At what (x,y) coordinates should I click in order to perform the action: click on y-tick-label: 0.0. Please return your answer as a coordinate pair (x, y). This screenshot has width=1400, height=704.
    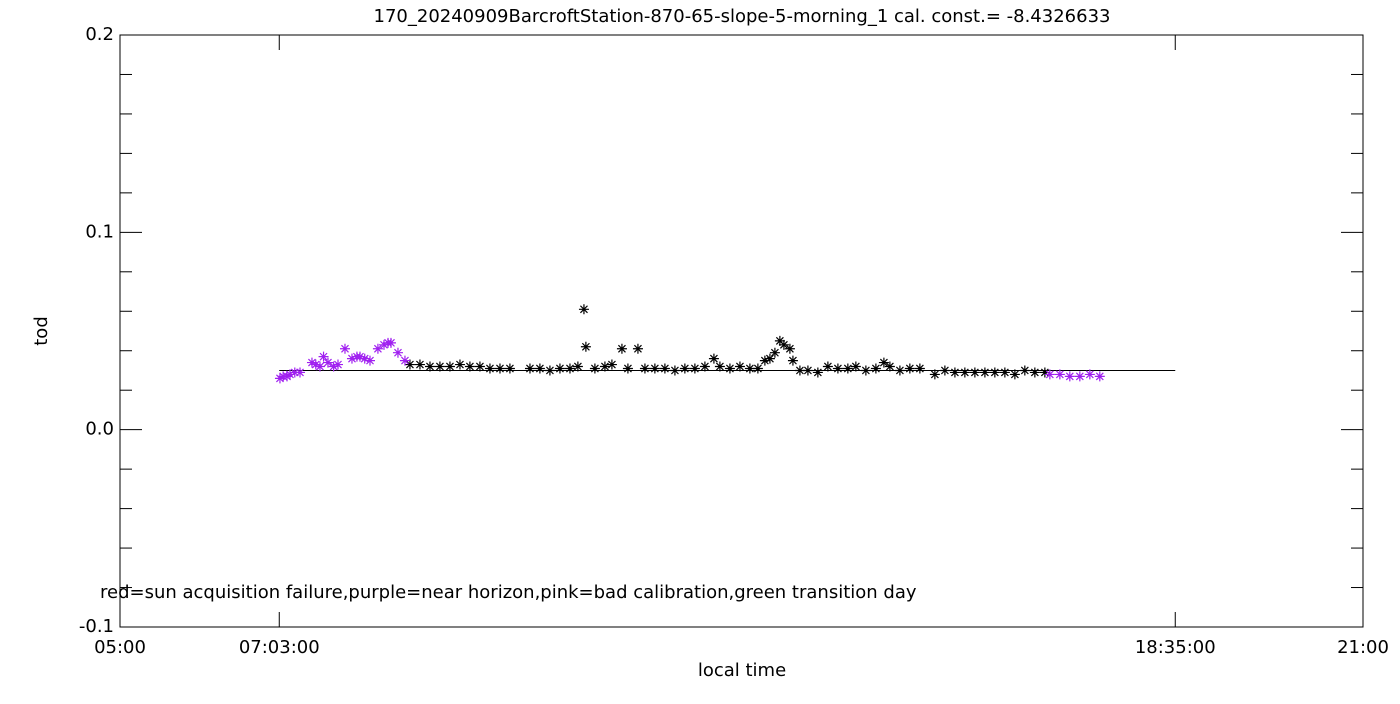
    Looking at the image, I should click on (99, 429).